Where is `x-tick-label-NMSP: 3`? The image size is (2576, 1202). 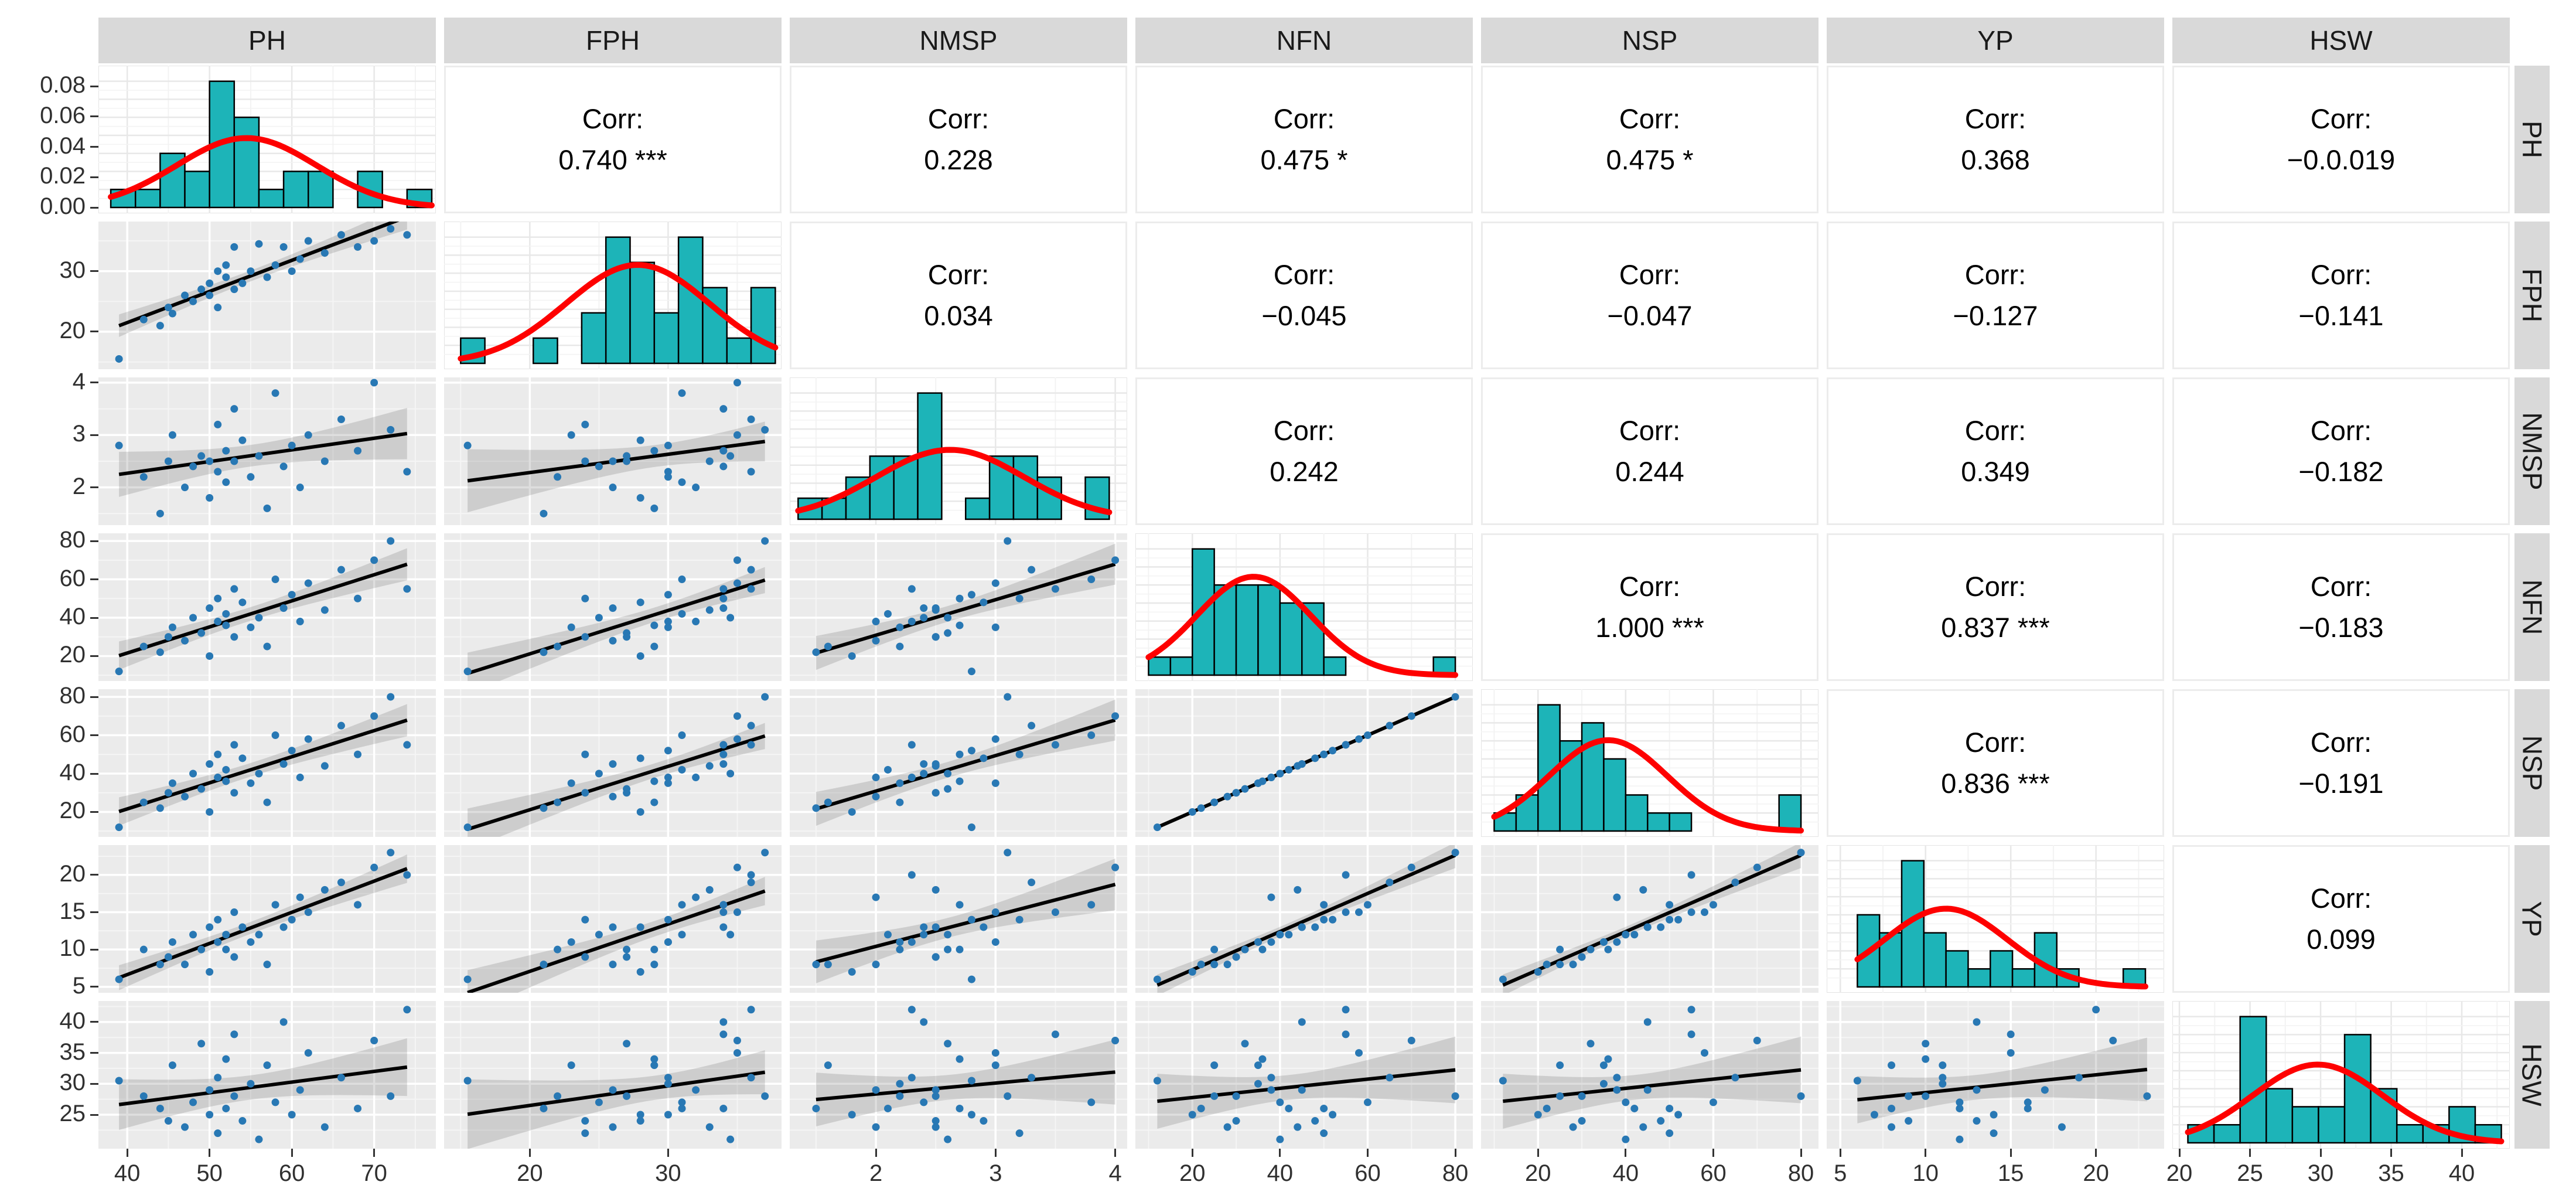
x-tick-label-NMSP: 3 is located at coordinates (996, 1173).